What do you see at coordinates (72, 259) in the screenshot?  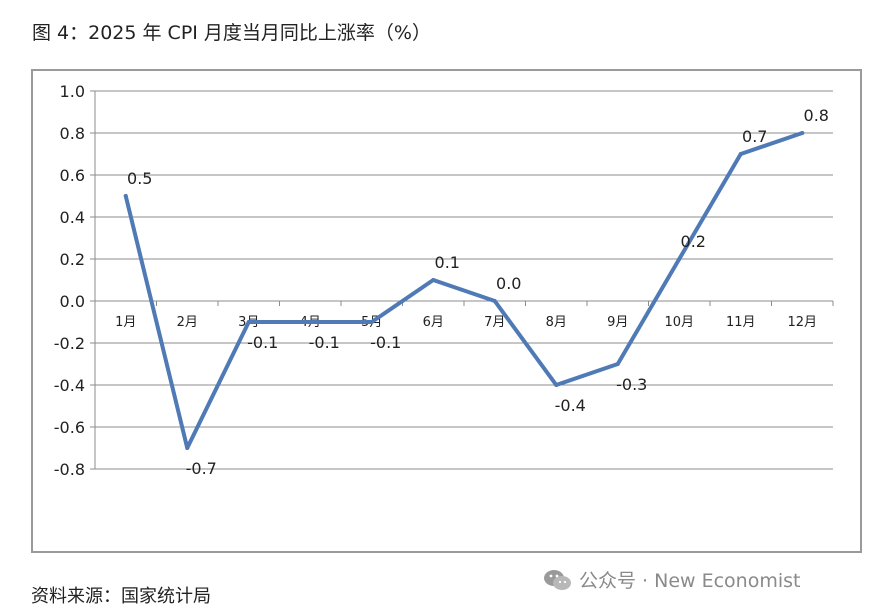 I see `y-tick-label: 0.2` at bounding box center [72, 259].